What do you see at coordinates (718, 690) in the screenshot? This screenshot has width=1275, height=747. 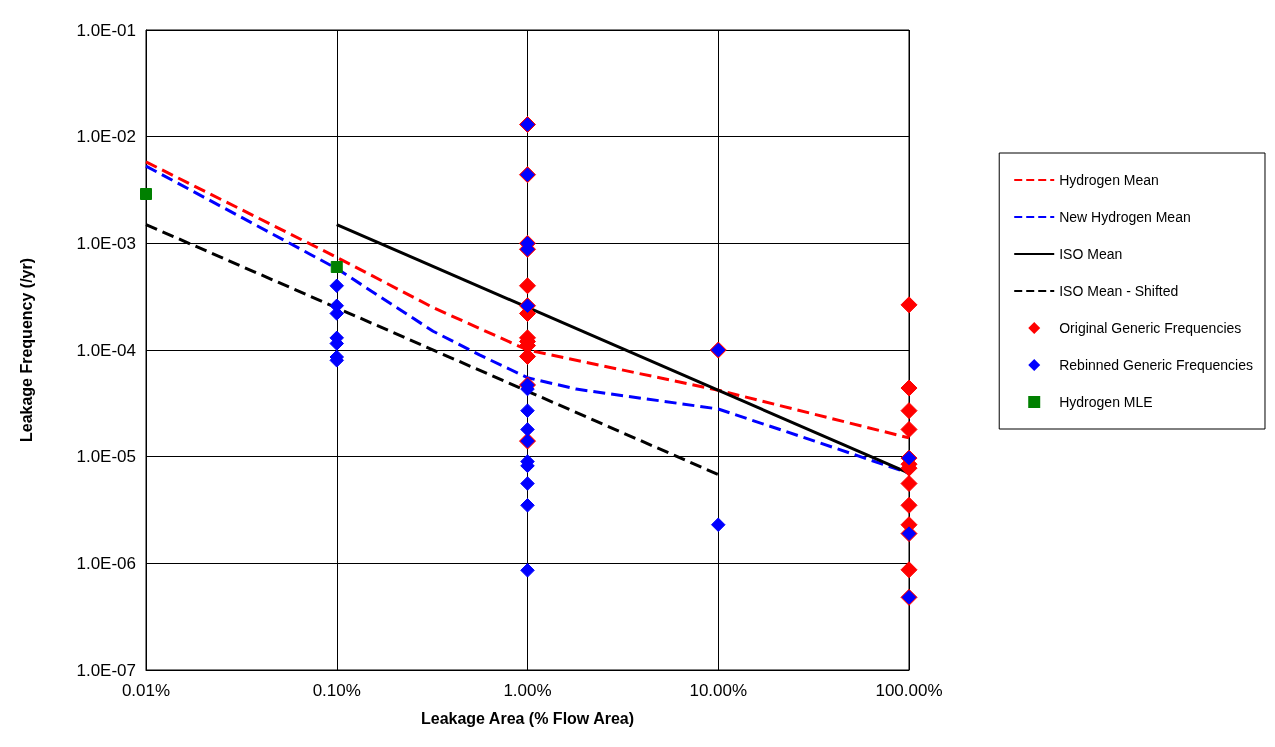 I see `x-tick-label: 10.00%` at bounding box center [718, 690].